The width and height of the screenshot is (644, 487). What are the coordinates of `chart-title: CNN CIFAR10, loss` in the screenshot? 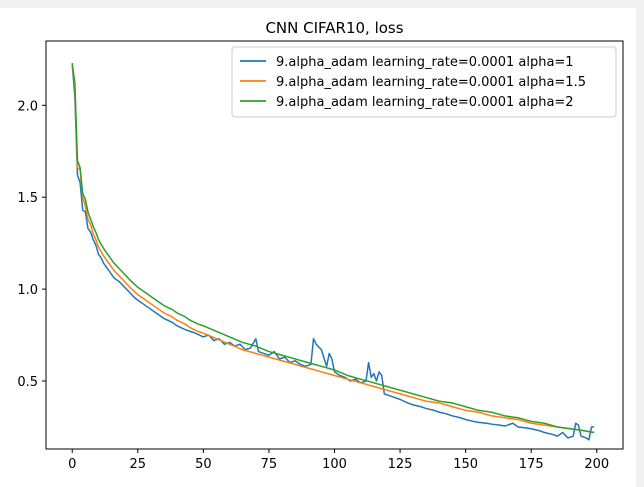 It's located at (334, 28).